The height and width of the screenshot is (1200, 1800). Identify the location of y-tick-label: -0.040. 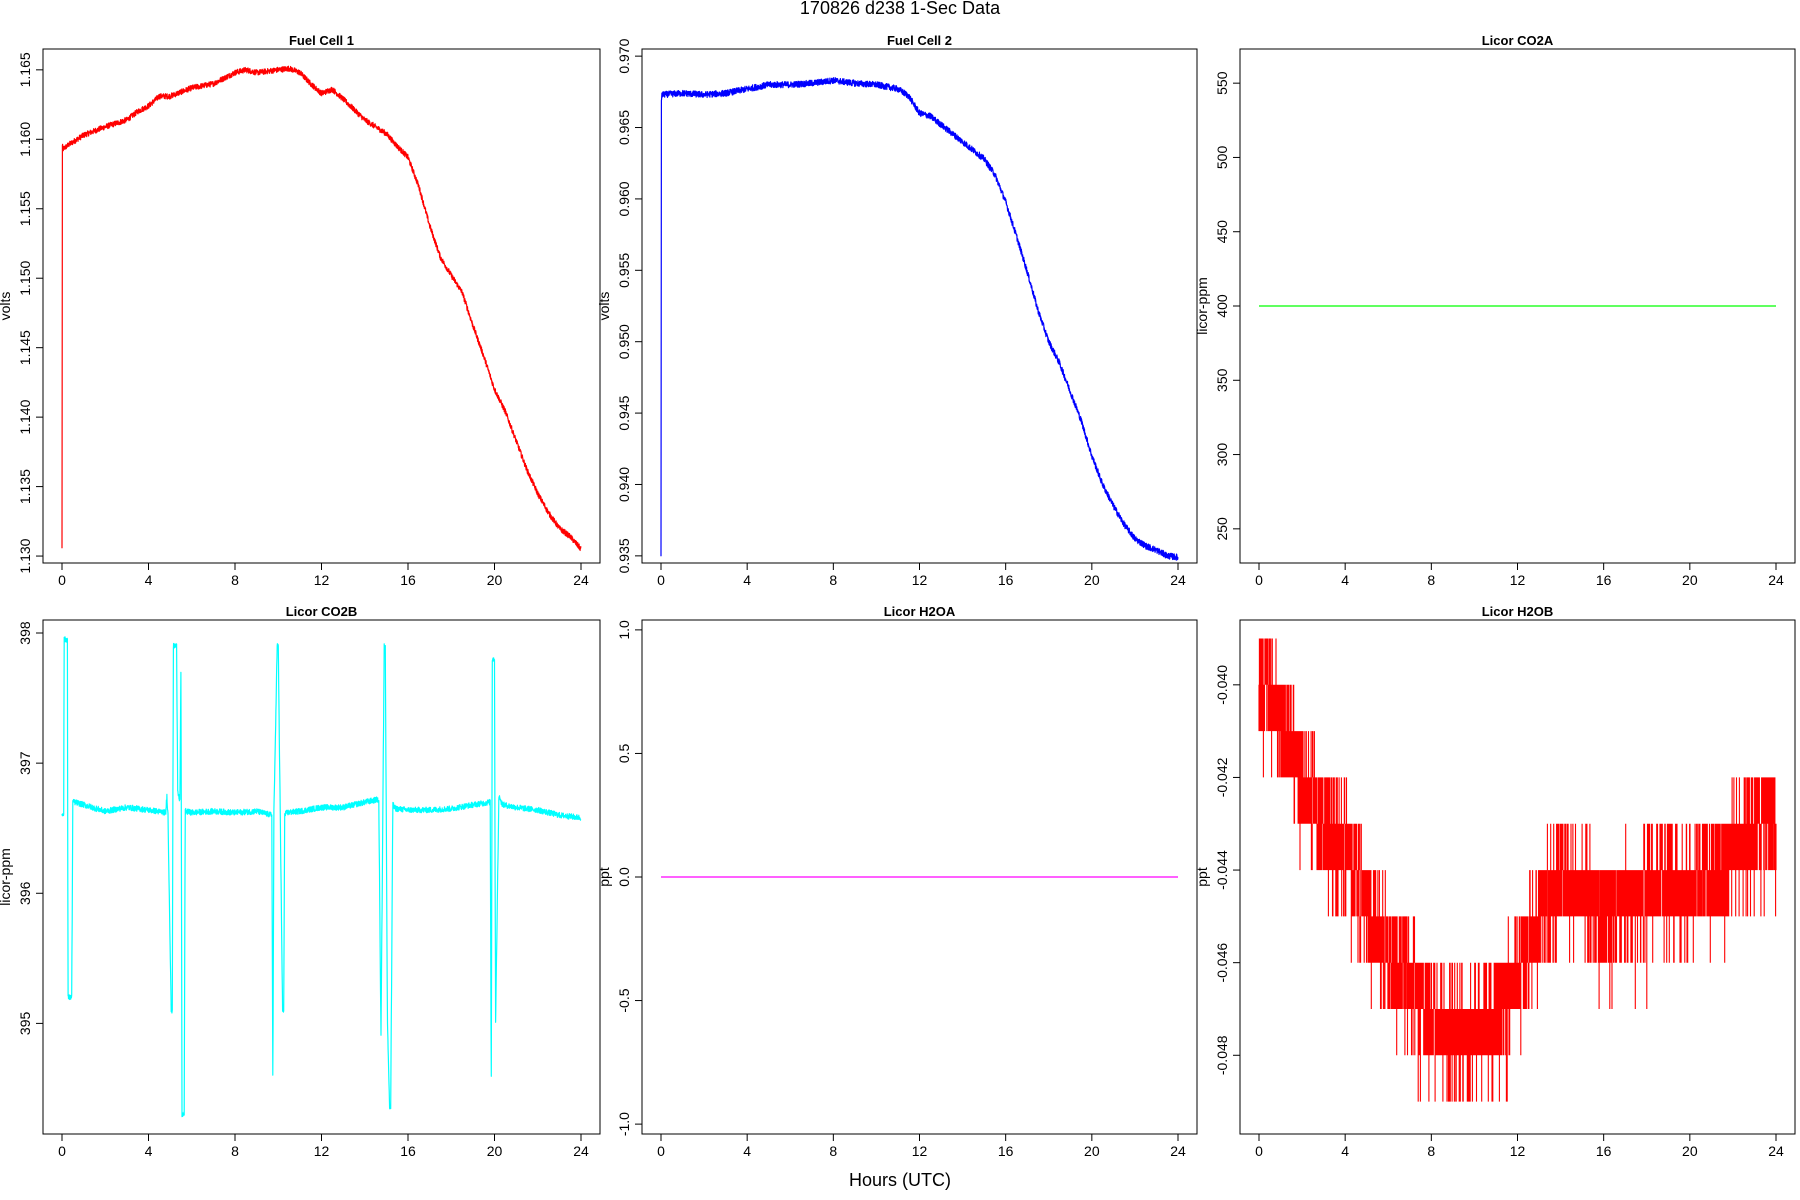
(1222, 685).